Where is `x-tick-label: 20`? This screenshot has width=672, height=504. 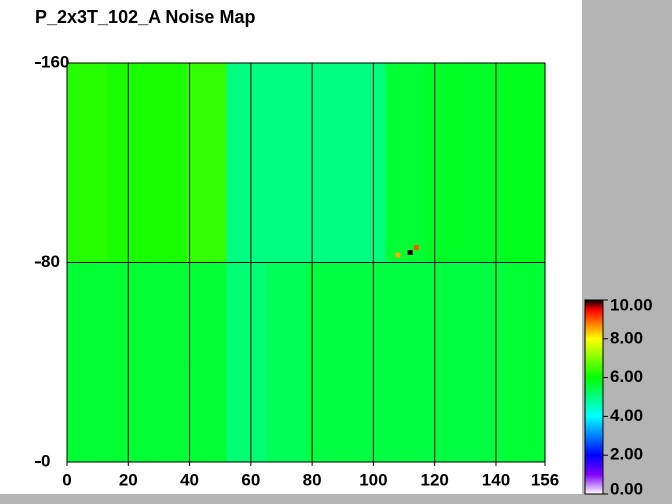 x-tick-label: 20 is located at coordinates (128, 479).